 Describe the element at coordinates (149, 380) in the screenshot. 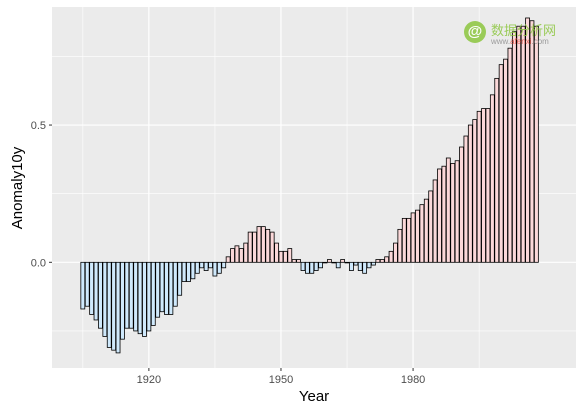

I see `x-tick-label: 1920` at that location.